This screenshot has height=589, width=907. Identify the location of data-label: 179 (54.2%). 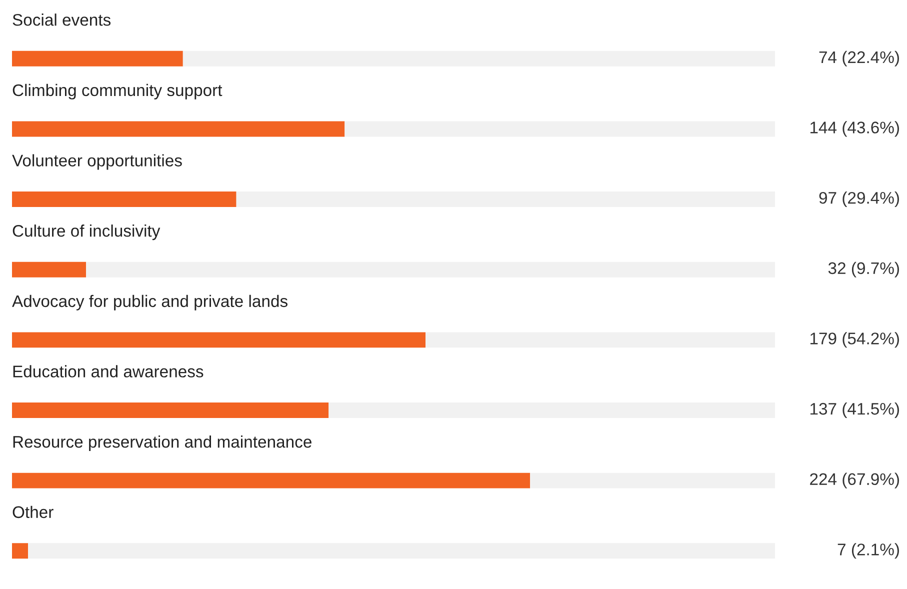
(854, 340).